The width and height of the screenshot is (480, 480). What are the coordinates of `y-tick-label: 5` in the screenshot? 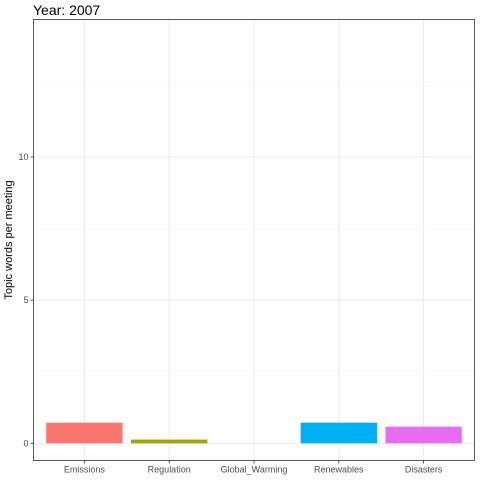 It's located at (25, 300).